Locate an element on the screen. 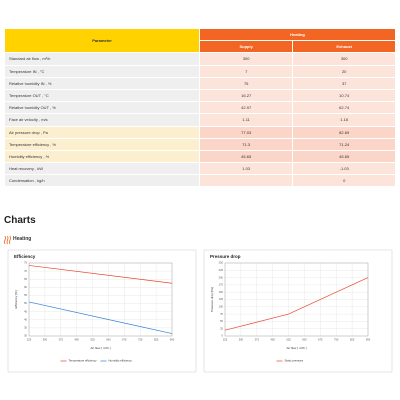  table-row: Relative humidity IN , % 75 37 is located at coordinates (200, 83).